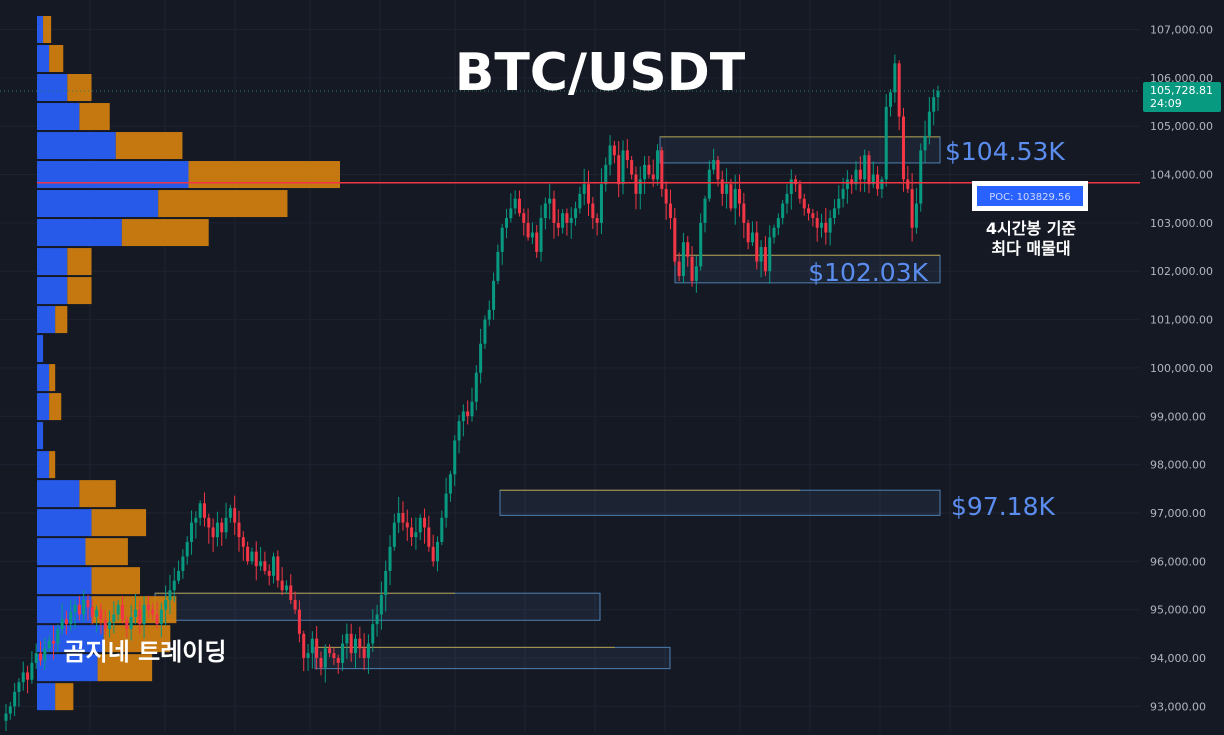 The height and width of the screenshot is (735, 1224). Describe the element at coordinates (720, 502) in the screenshot. I see `zone-box` at that location.